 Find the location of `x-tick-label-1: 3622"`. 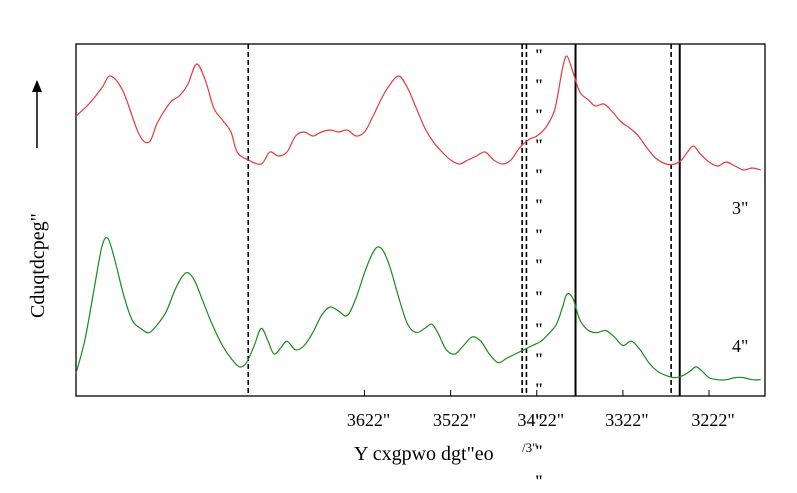

x-tick-label-1: 3622" is located at coordinates (368, 420).